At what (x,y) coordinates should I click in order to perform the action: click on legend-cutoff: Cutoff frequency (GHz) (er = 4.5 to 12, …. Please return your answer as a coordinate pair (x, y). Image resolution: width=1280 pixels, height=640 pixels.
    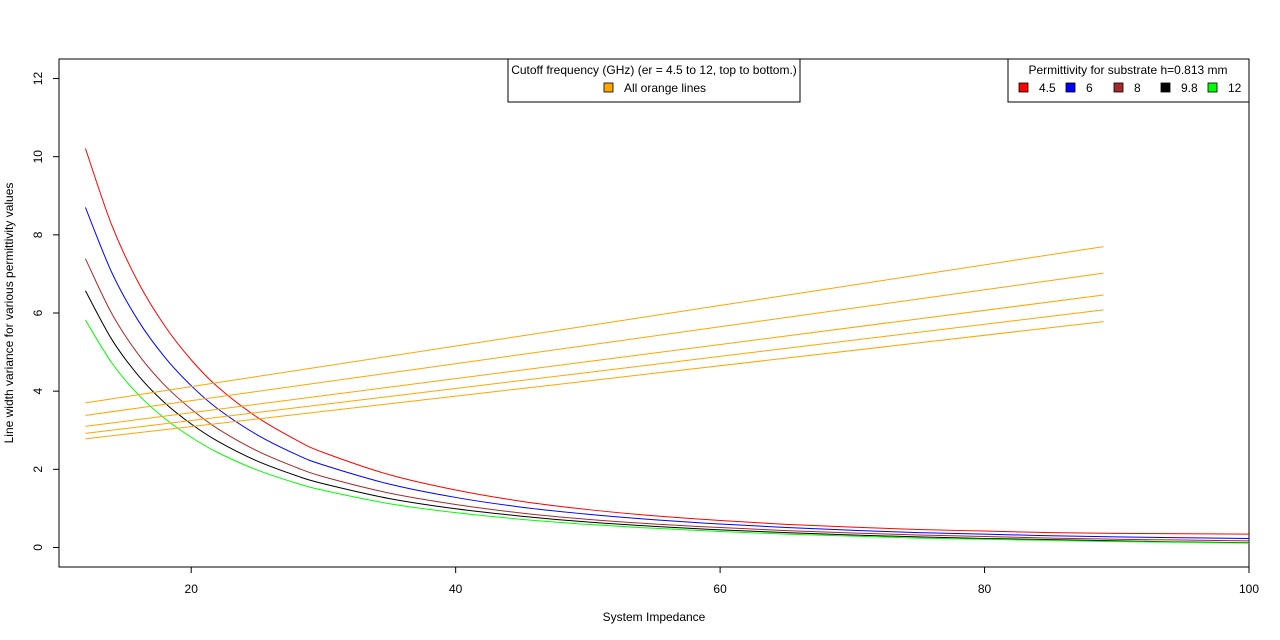
    Looking at the image, I should click on (654, 80).